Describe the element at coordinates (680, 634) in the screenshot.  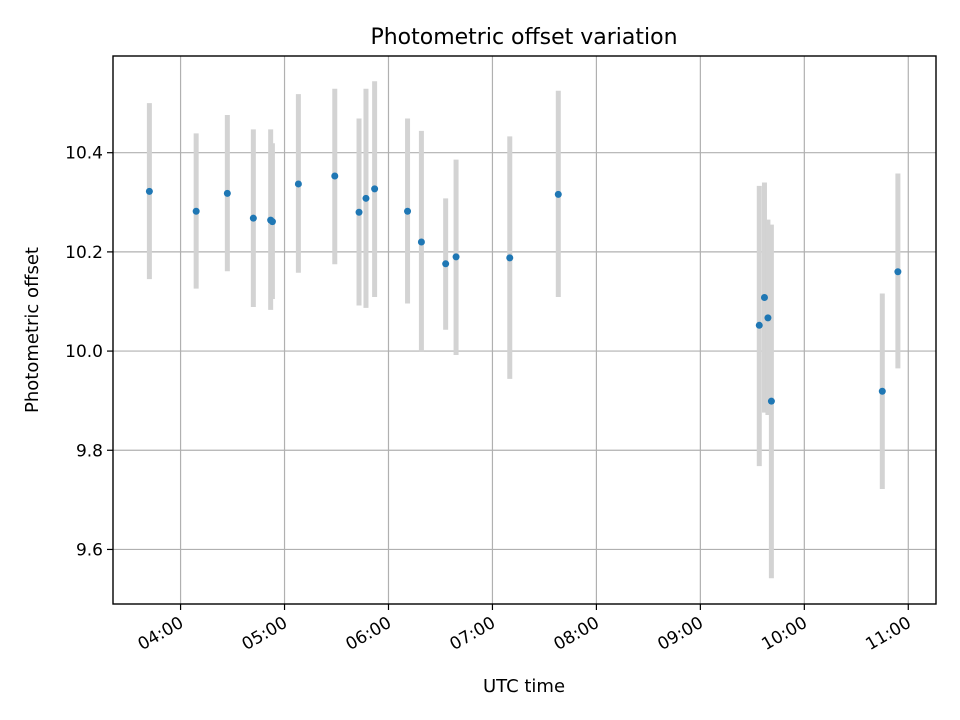
I see `x-tick-label: 09:00` at that location.